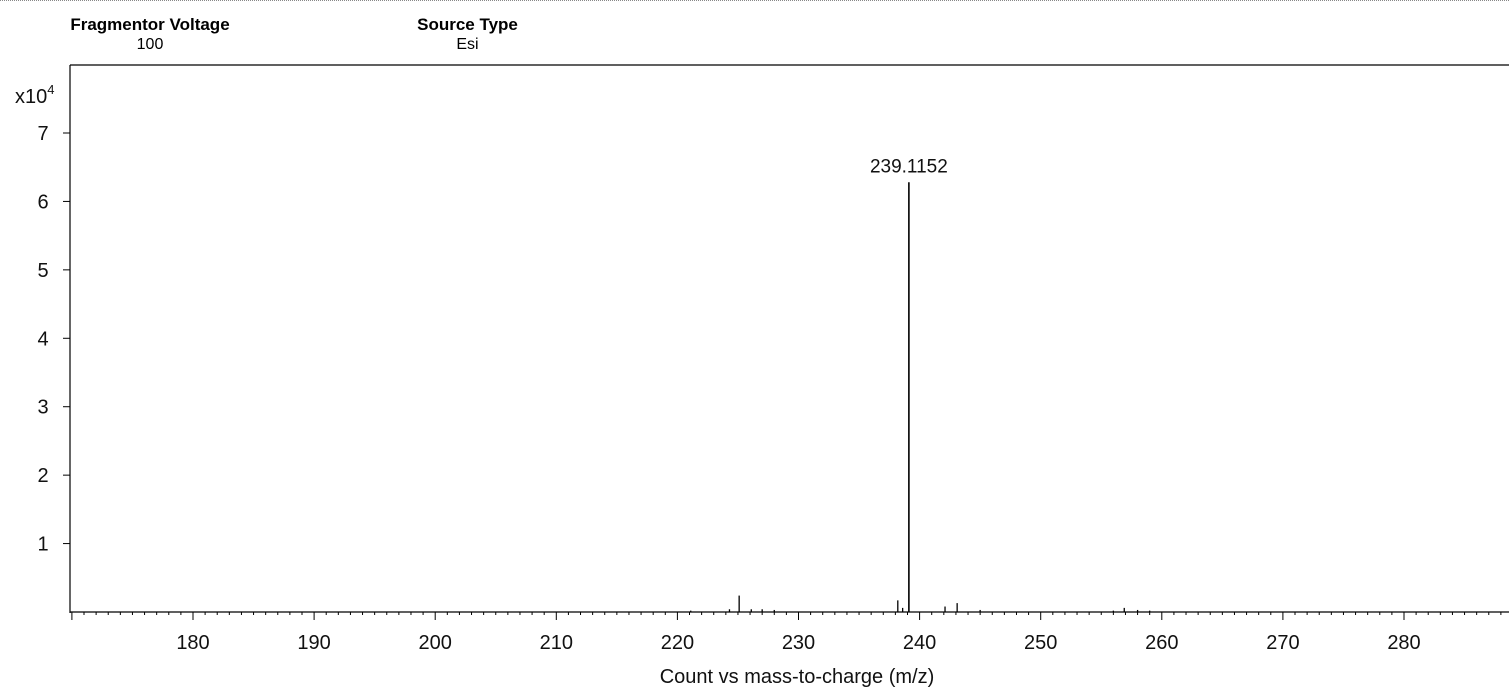  I want to click on y-axis-ticks: 1 2 3 4 5 6 7, so click(53, 339).